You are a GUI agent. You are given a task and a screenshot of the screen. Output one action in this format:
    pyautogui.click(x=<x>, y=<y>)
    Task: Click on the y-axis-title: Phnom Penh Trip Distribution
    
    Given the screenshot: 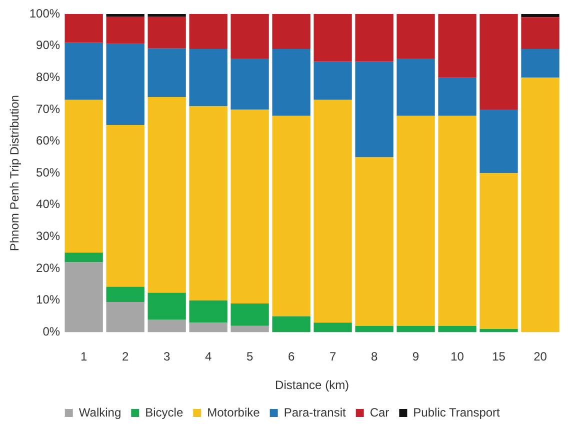 What is the action you would take?
    pyautogui.click(x=15, y=173)
    